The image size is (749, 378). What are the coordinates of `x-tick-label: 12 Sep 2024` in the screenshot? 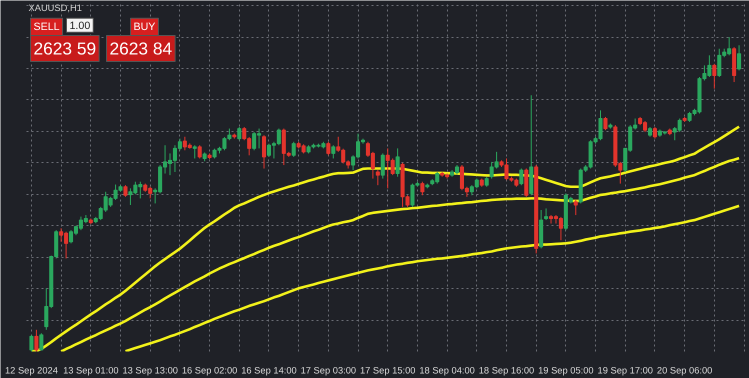 It's located at (31, 371).